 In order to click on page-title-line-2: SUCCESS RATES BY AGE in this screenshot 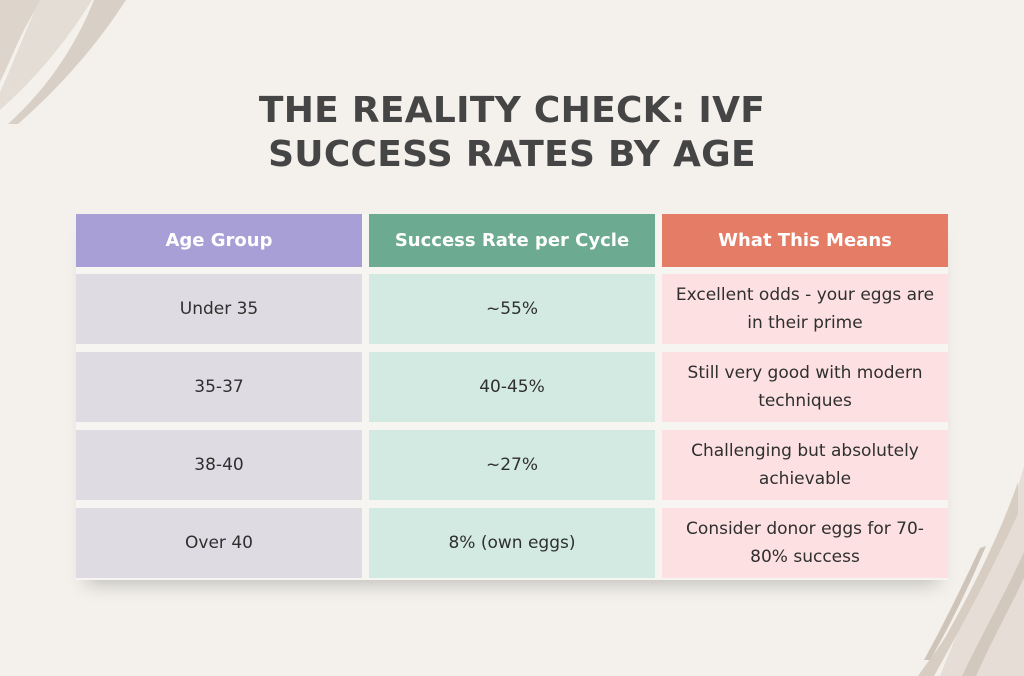, I will do `click(512, 154)`.